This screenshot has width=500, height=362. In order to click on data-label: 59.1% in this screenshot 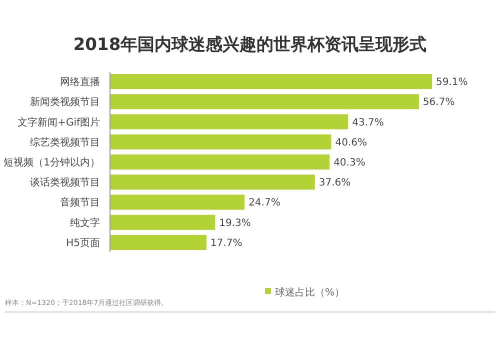, I will do `click(452, 82)`.